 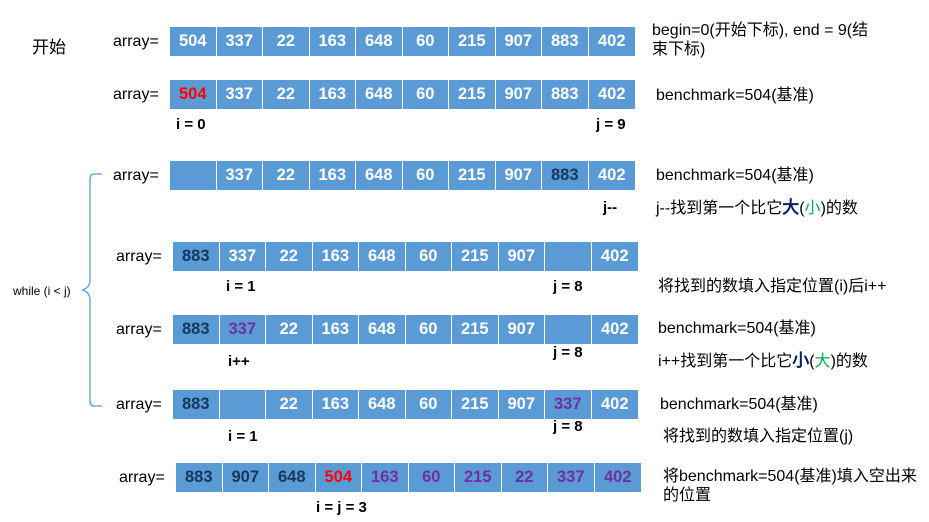 I want to click on row-5-right-index: j = 8, so click(x=568, y=426).